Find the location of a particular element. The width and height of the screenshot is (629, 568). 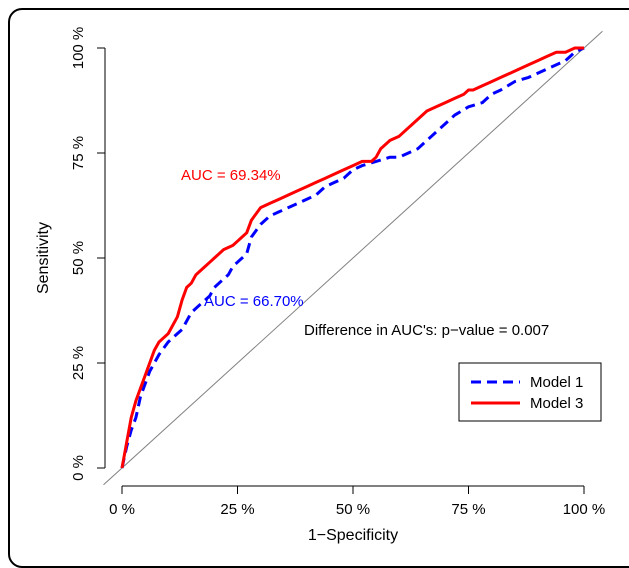

x-tick-label: 50 % is located at coordinates (353, 509).